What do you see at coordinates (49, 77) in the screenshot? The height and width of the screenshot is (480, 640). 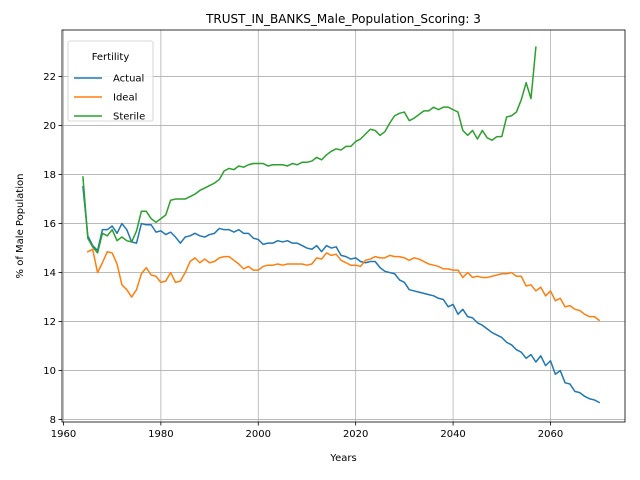 I see `y-tick-label: 22` at bounding box center [49, 77].